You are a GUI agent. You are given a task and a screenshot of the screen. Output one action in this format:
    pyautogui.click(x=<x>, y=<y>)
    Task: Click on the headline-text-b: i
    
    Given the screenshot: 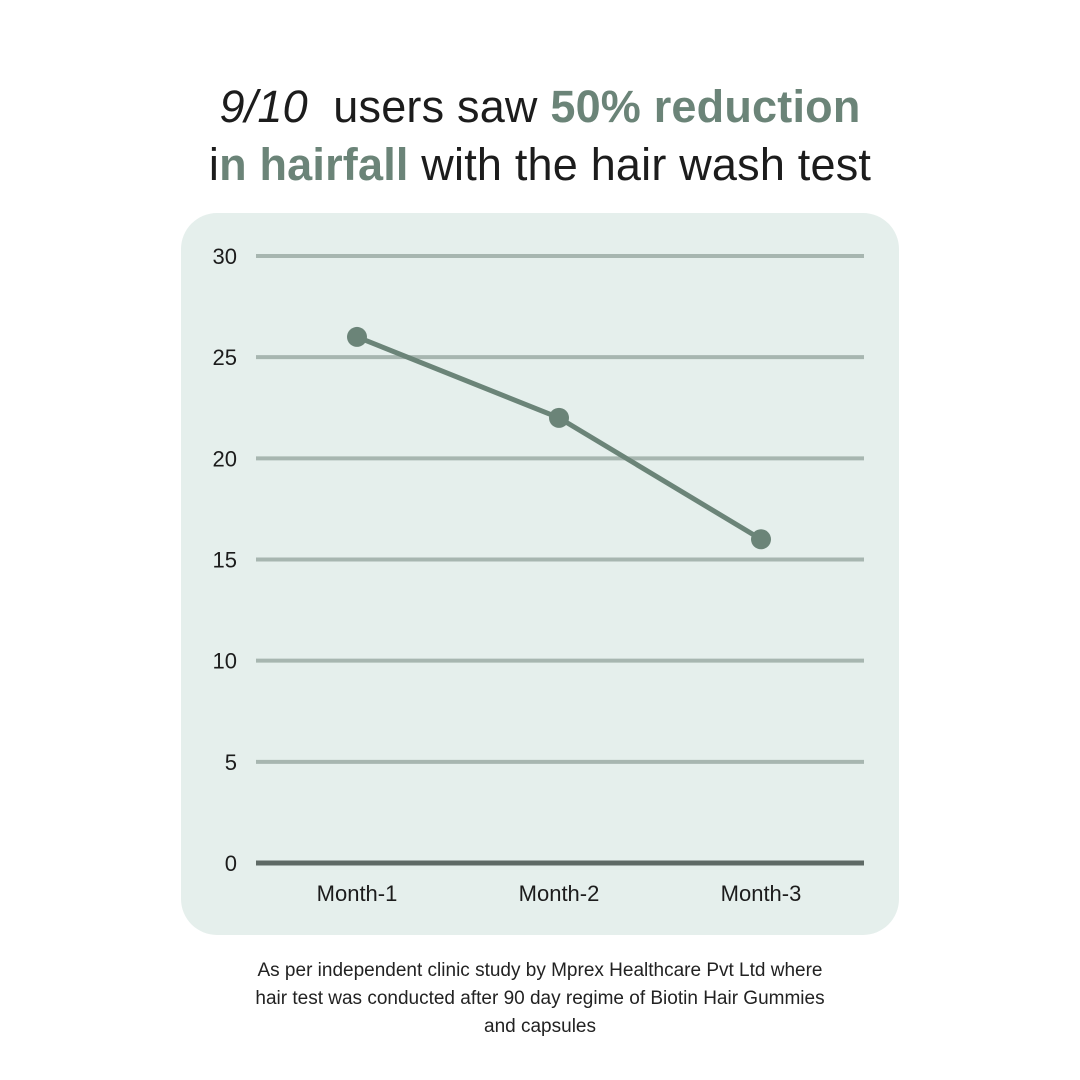 What is the action you would take?
    pyautogui.click(x=214, y=164)
    